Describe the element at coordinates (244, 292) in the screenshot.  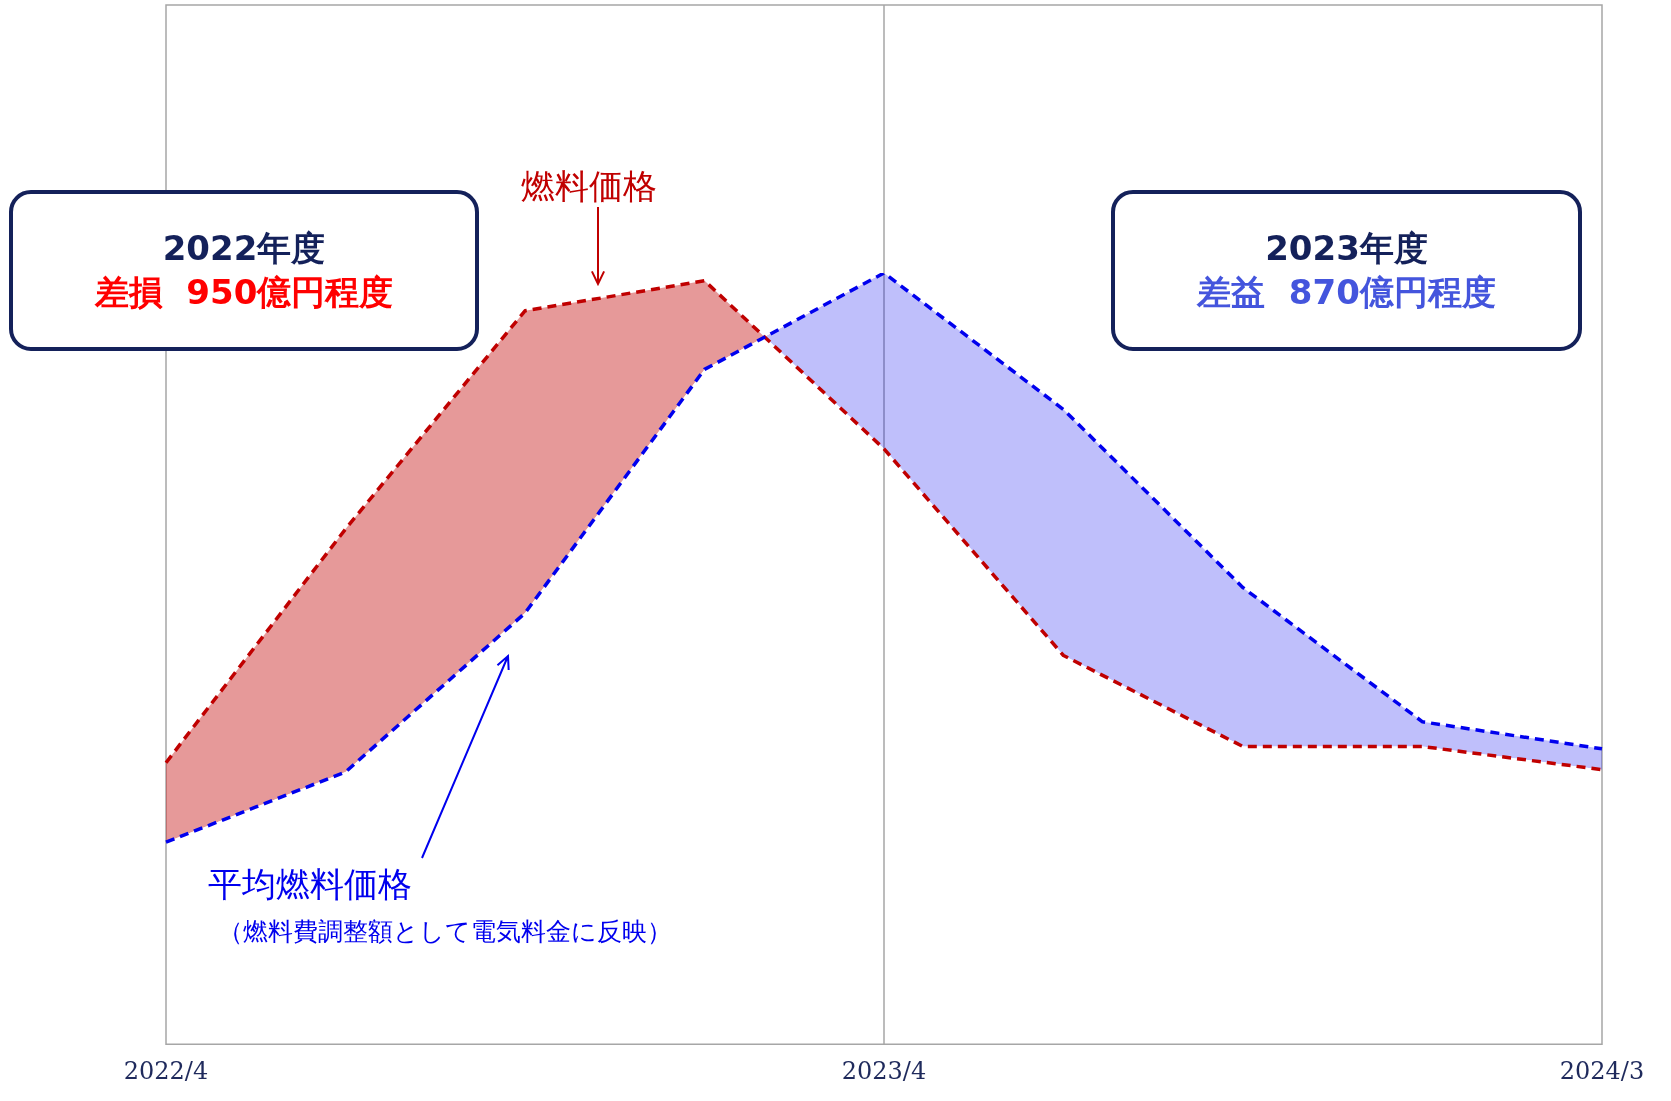
I see `annotation: 差損 950億円程度` at that location.